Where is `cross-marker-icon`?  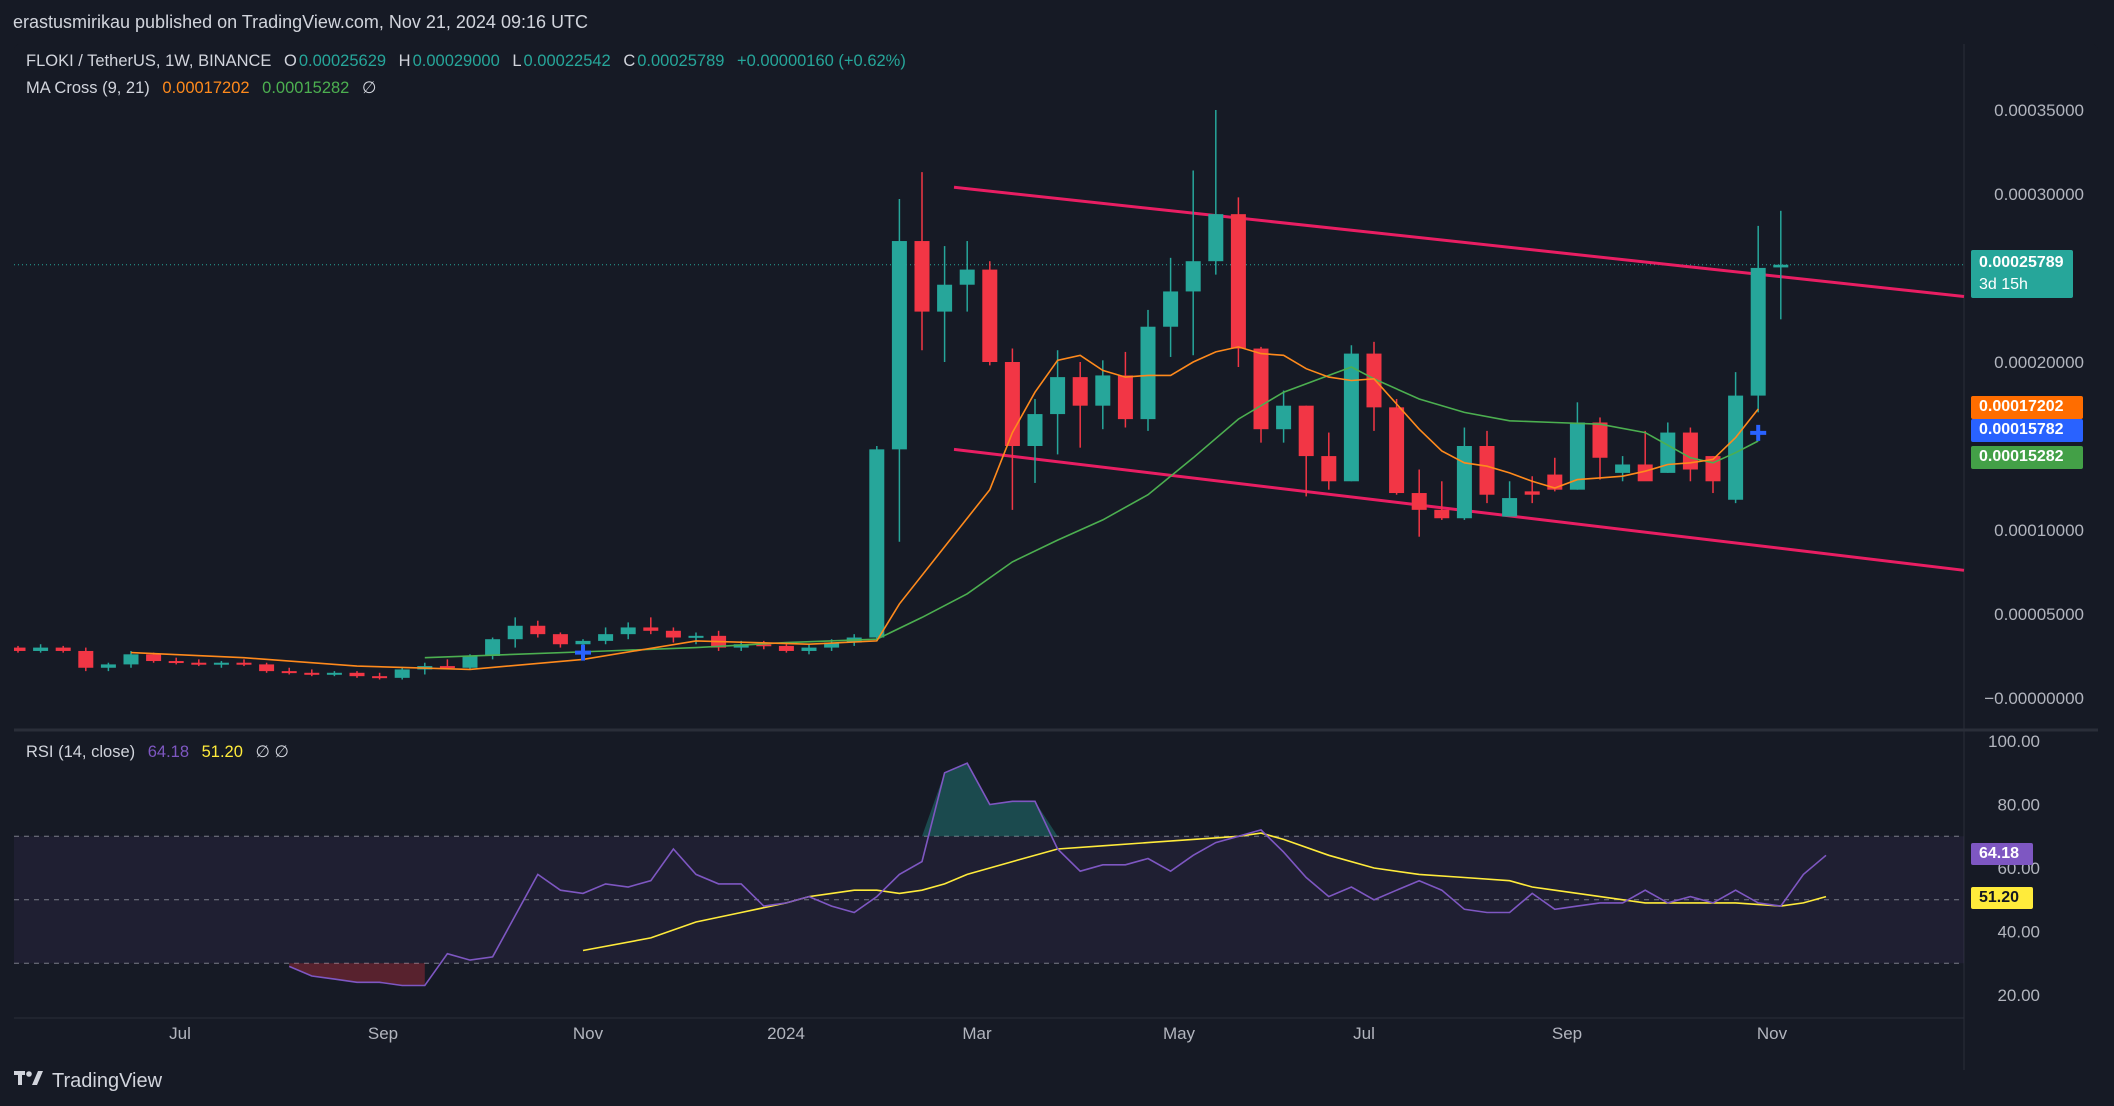
cross-marker-icon is located at coordinates (1758, 432).